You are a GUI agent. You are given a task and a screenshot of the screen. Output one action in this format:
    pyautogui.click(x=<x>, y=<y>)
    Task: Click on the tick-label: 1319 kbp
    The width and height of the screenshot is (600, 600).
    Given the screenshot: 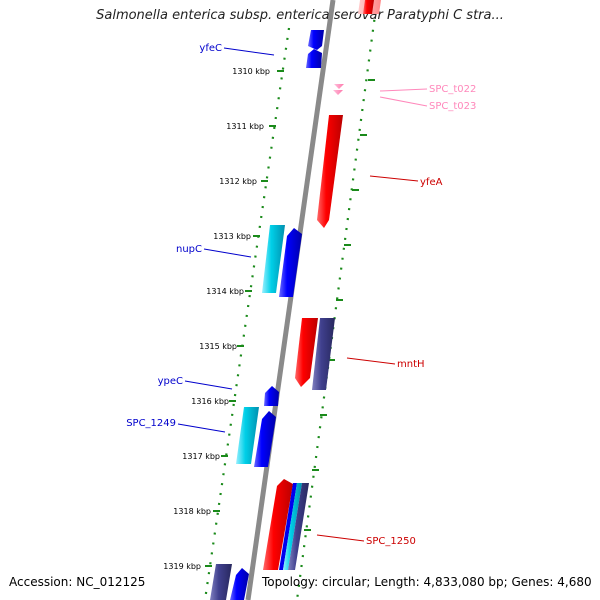 What is the action you would take?
    pyautogui.click(x=182, y=566)
    